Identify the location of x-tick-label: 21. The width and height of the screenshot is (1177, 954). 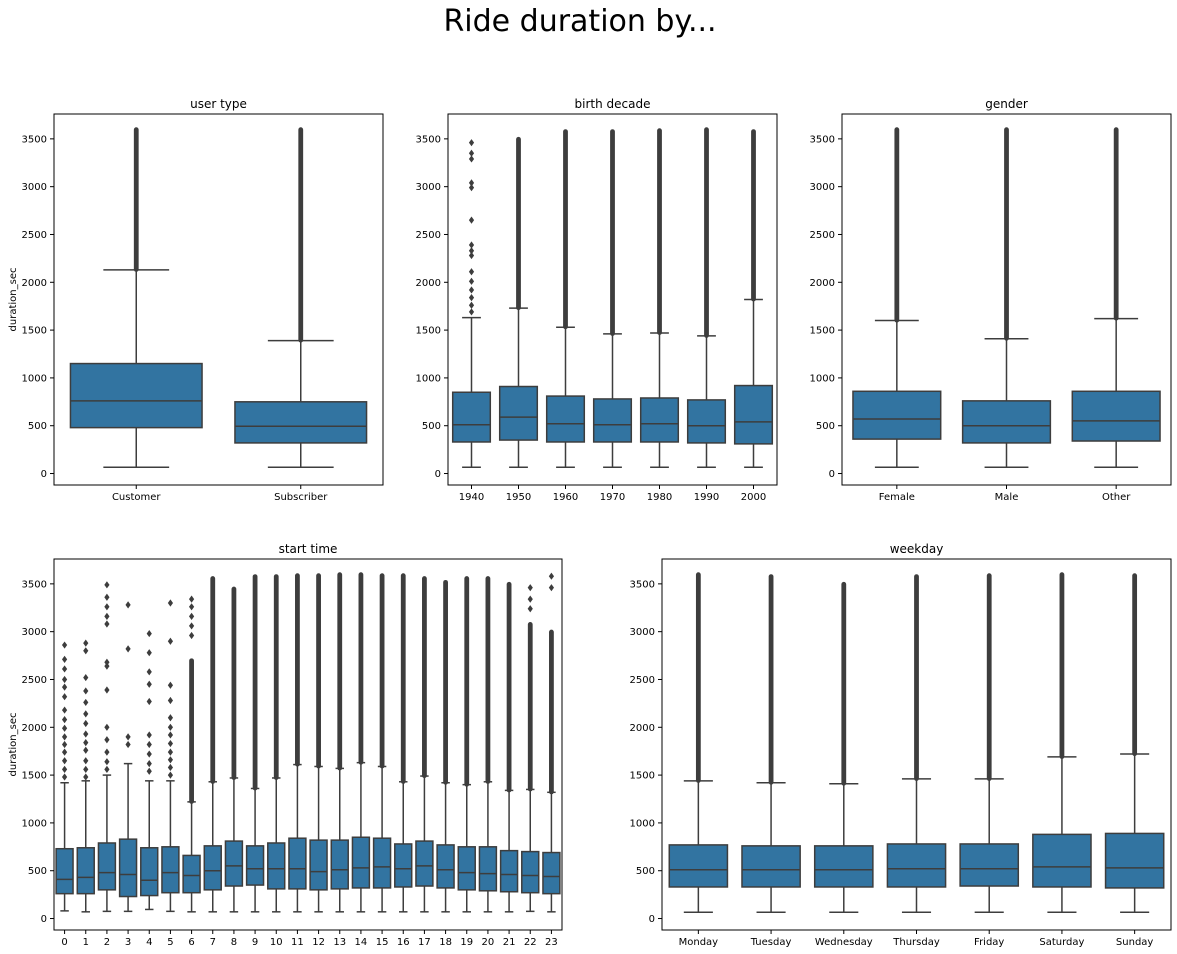
(509, 942).